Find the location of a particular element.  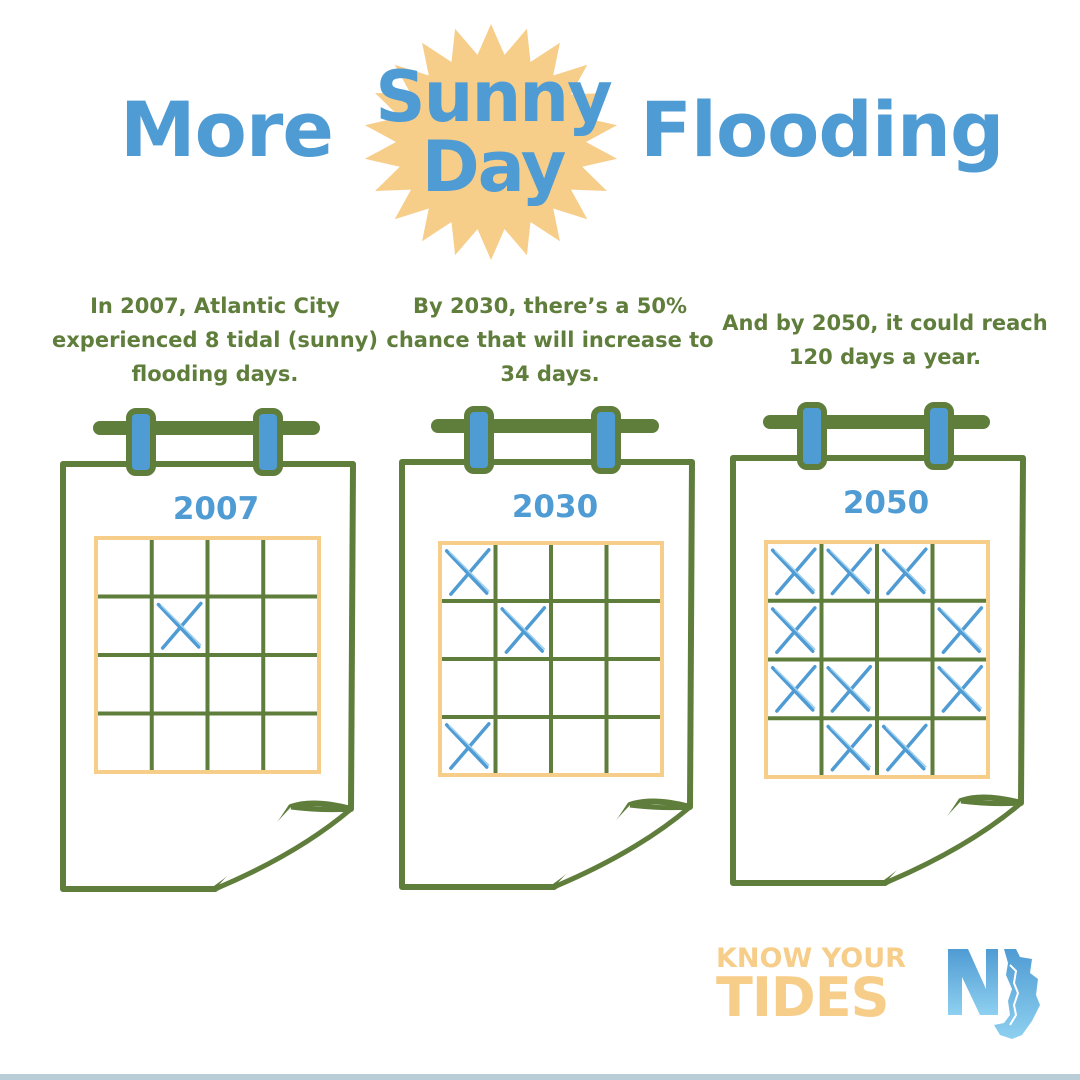

title-word-day: Day is located at coordinates (494, 167).